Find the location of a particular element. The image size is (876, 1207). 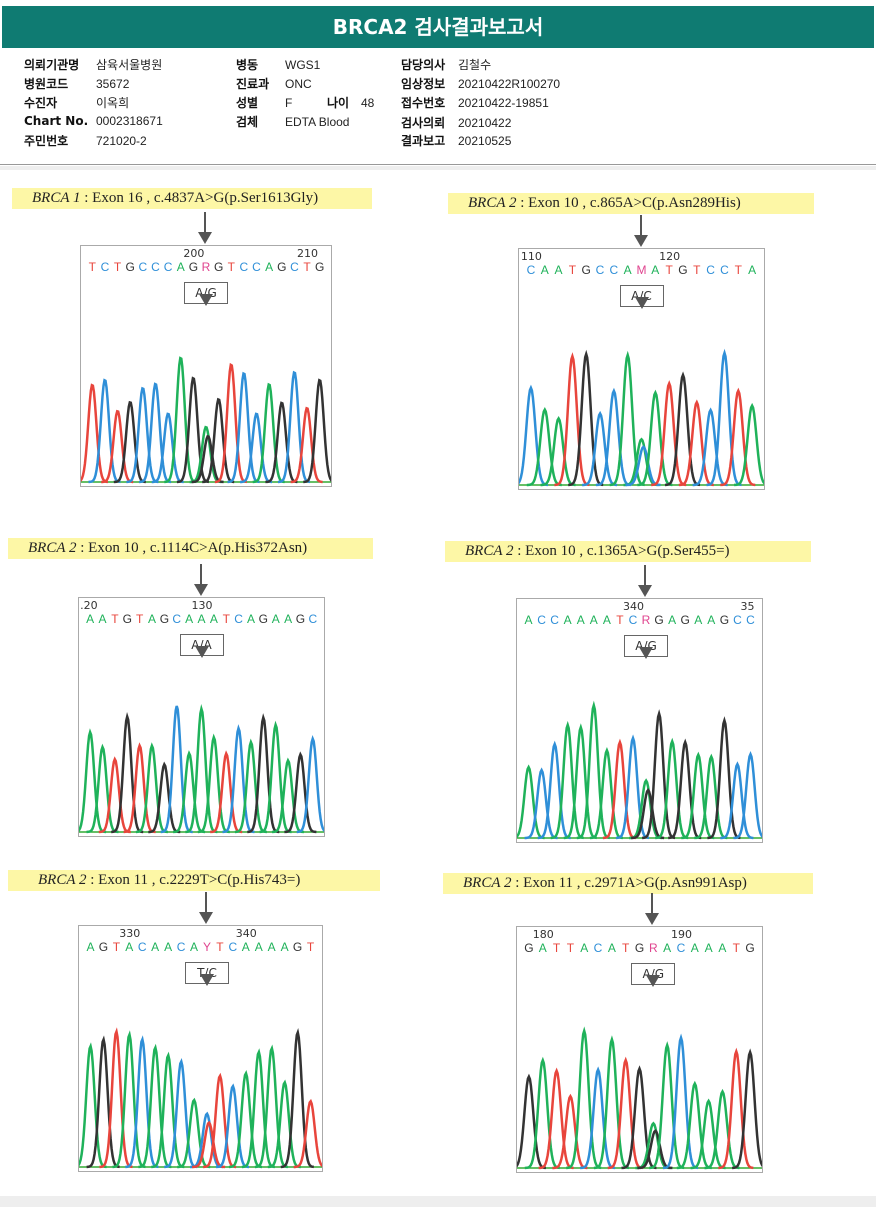

info-value: 20210422R100270 is located at coordinates (509, 84).